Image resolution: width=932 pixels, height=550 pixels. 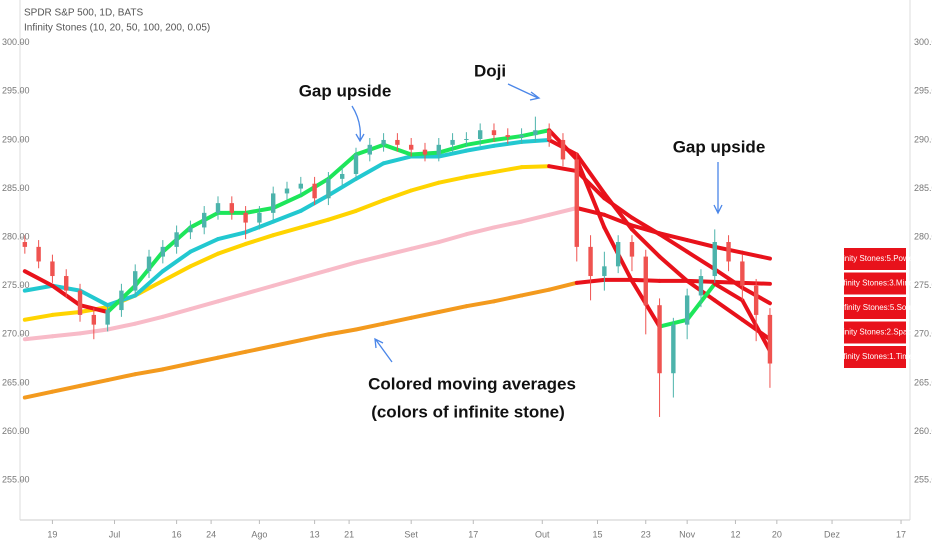 I want to click on y-tick-label: 280.00, so click(x=923, y=237).